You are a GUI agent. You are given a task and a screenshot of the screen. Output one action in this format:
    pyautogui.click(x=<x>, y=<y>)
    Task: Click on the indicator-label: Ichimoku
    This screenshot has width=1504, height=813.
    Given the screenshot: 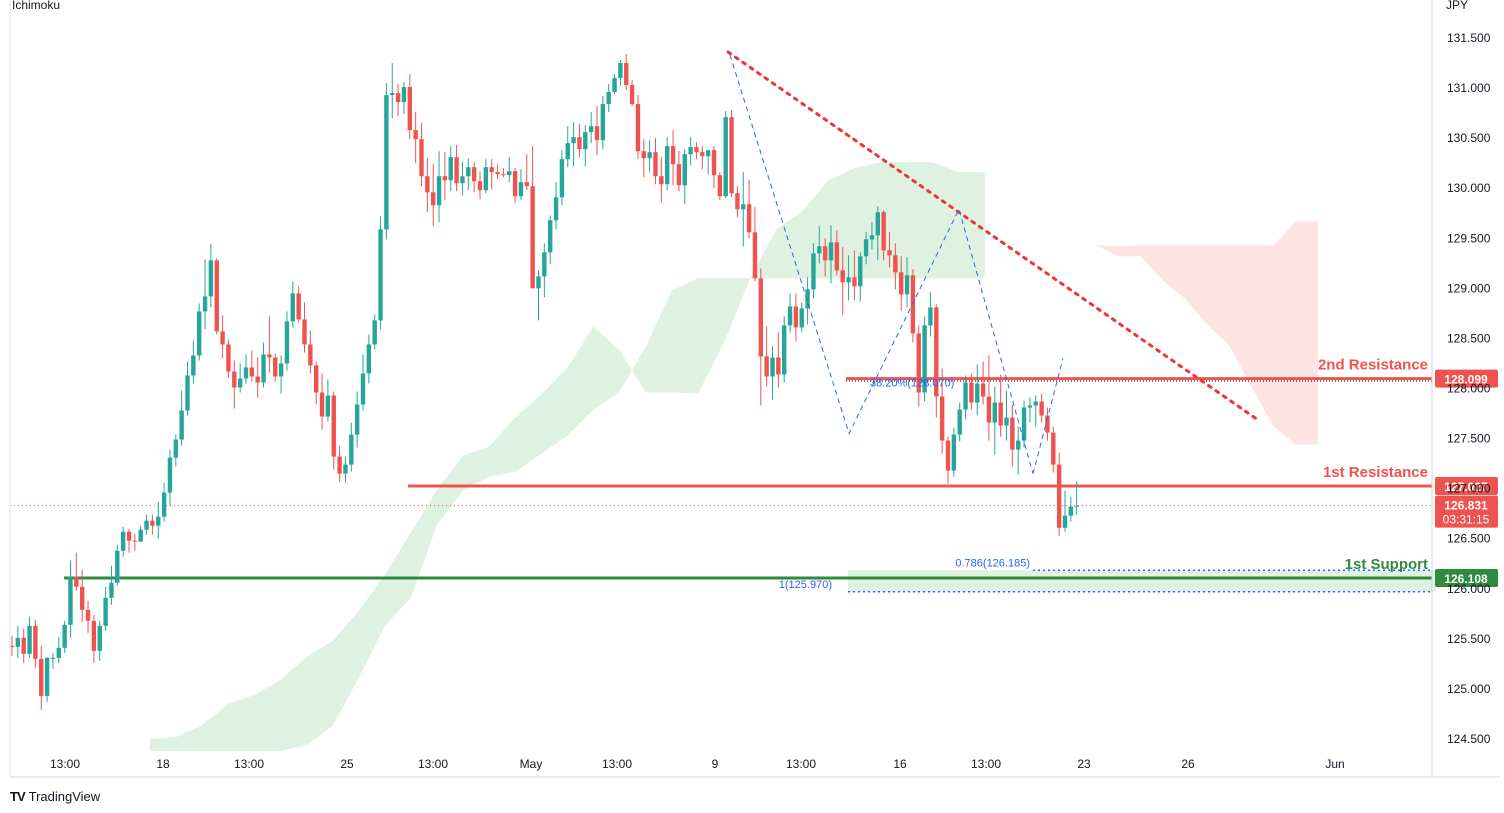 What is the action you would take?
    pyautogui.click(x=36, y=6)
    